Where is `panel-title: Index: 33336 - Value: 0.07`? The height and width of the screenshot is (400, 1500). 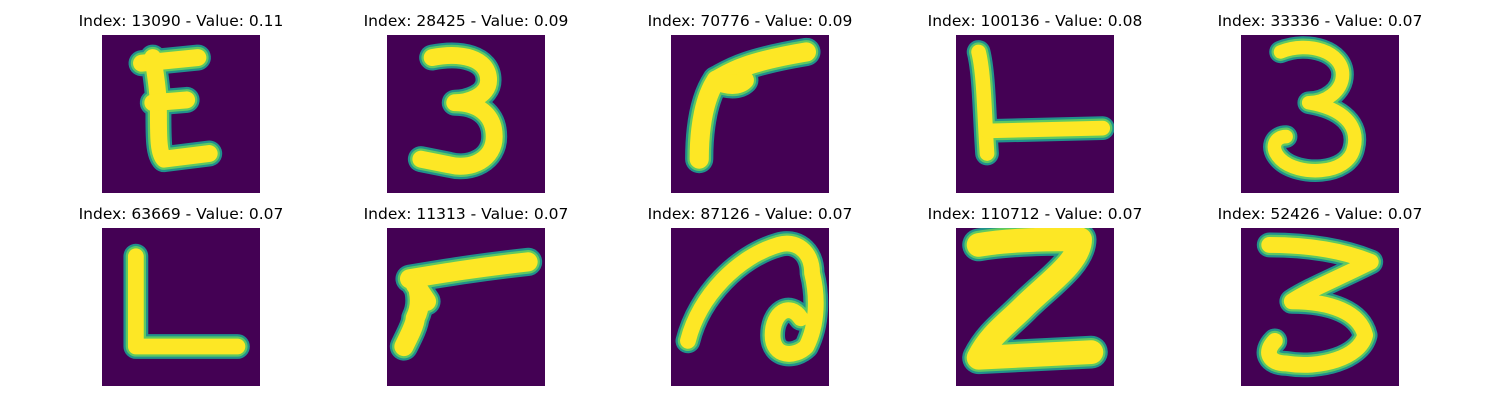 panel-title: Index: 33336 - Value: 0.07 is located at coordinates (1320, 21).